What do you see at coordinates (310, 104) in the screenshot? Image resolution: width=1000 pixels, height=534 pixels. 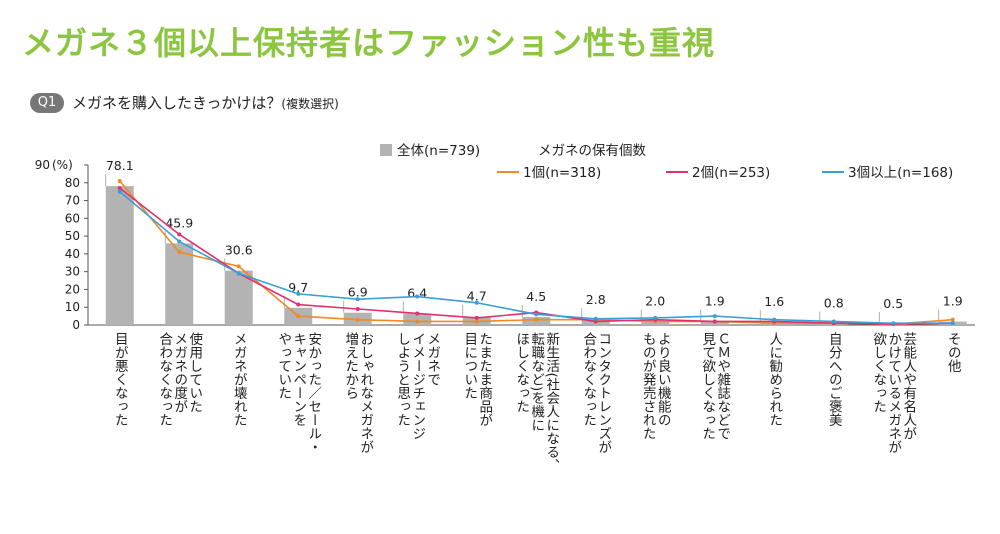 I see `question-note: (複数選択)` at bounding box center [310, 104].